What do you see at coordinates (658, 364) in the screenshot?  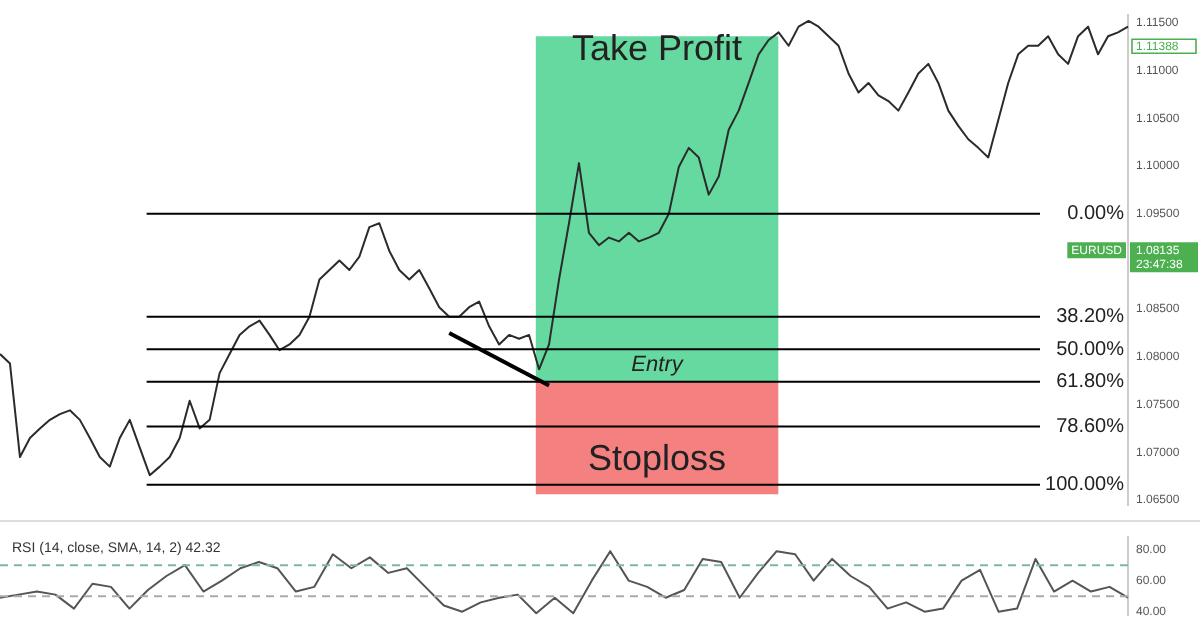 I see `annotation: Entry` at bounding box center [658, 364].